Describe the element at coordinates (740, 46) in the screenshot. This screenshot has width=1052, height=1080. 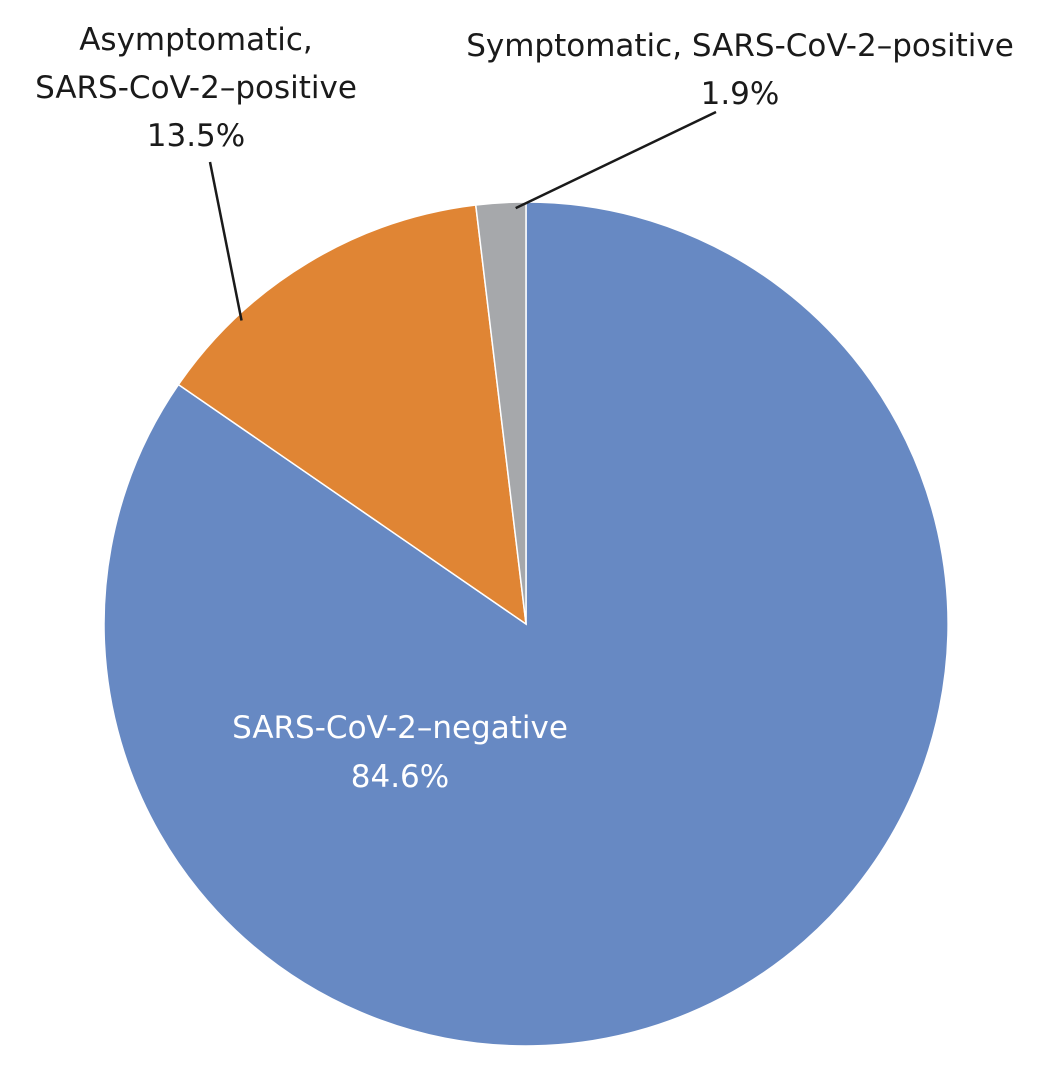
I see `slice-label-symptomatic-line1: Symptomatic, SARS-CoV-2–positive` at that location.